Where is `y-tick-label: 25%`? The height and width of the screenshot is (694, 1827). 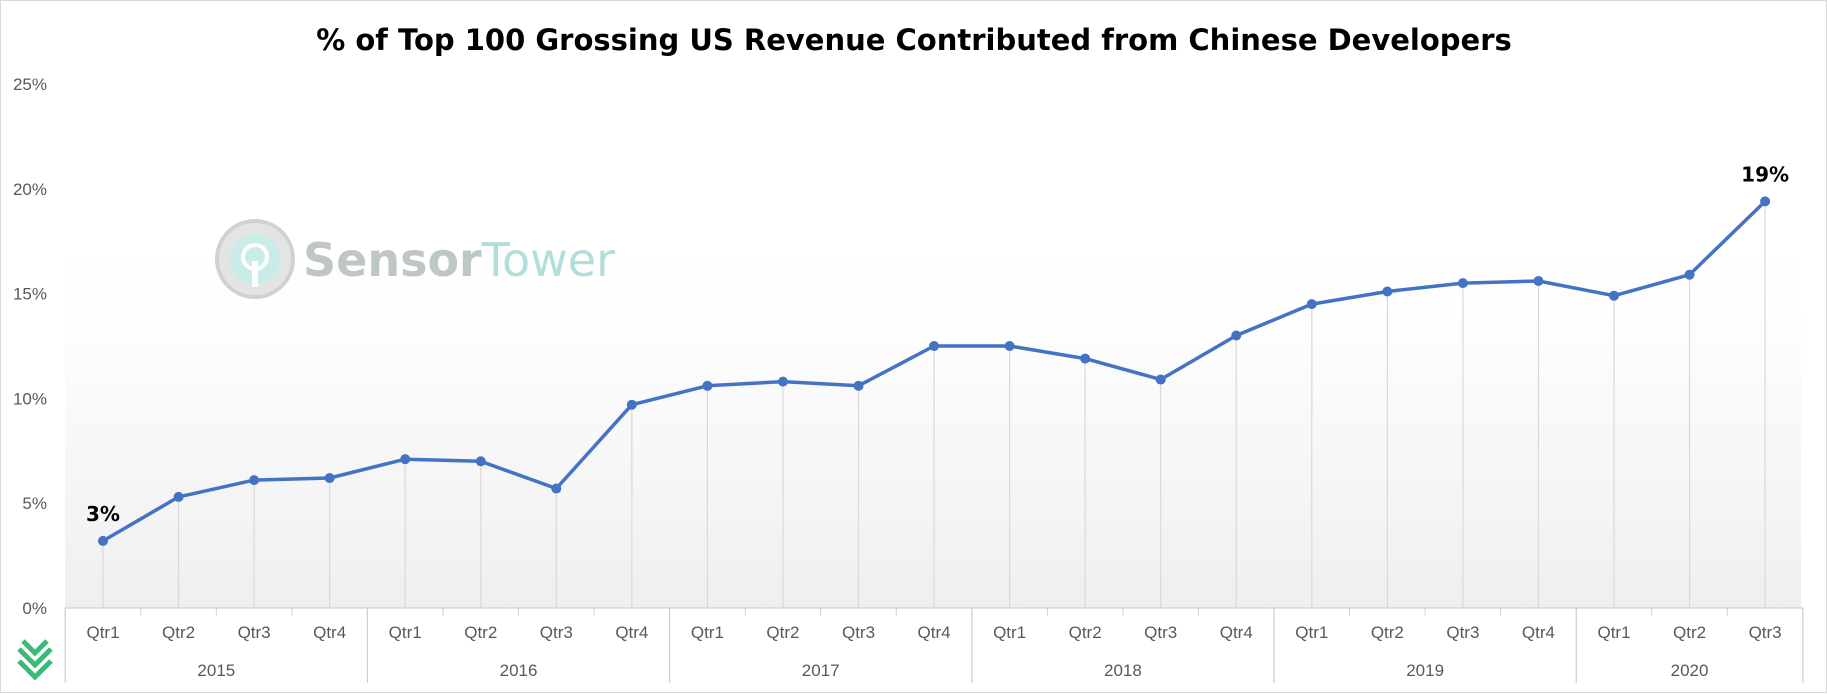
y-tick-label: 25% is located at coordinates (30, 84).